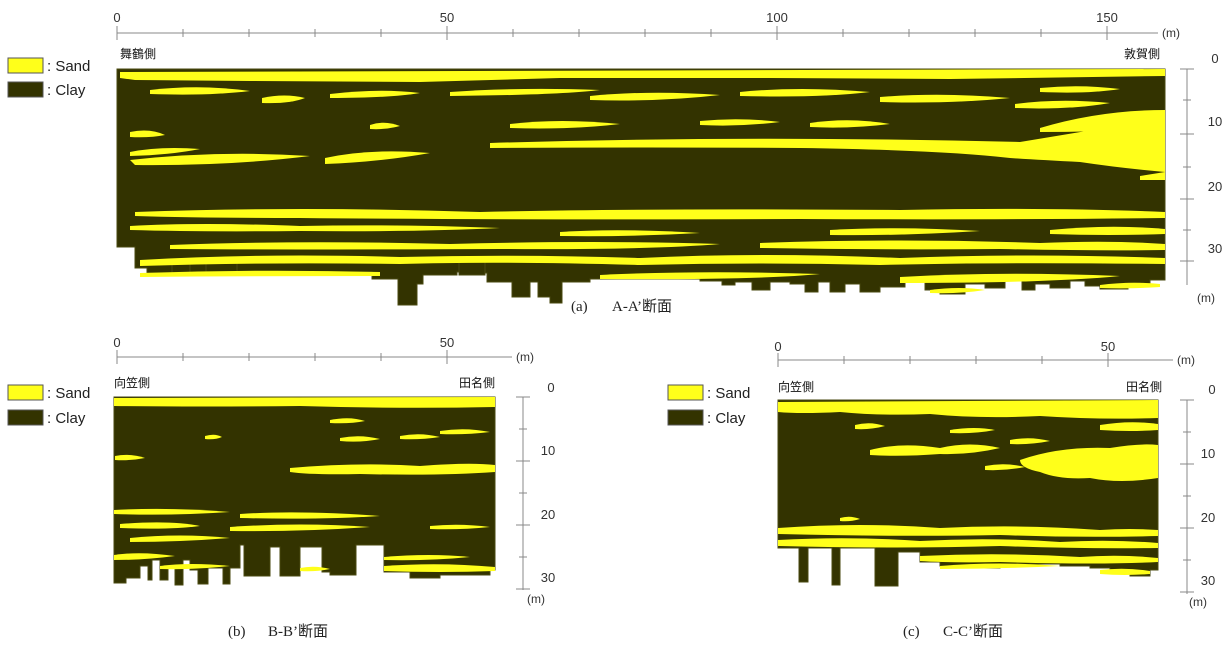 This screenshot has height=649, width=1227. What do you see at coordinates (66, 418) in the screenshot?
I see `section-b-legend-clay-label: : Clay` at bounding box center [66, 418].